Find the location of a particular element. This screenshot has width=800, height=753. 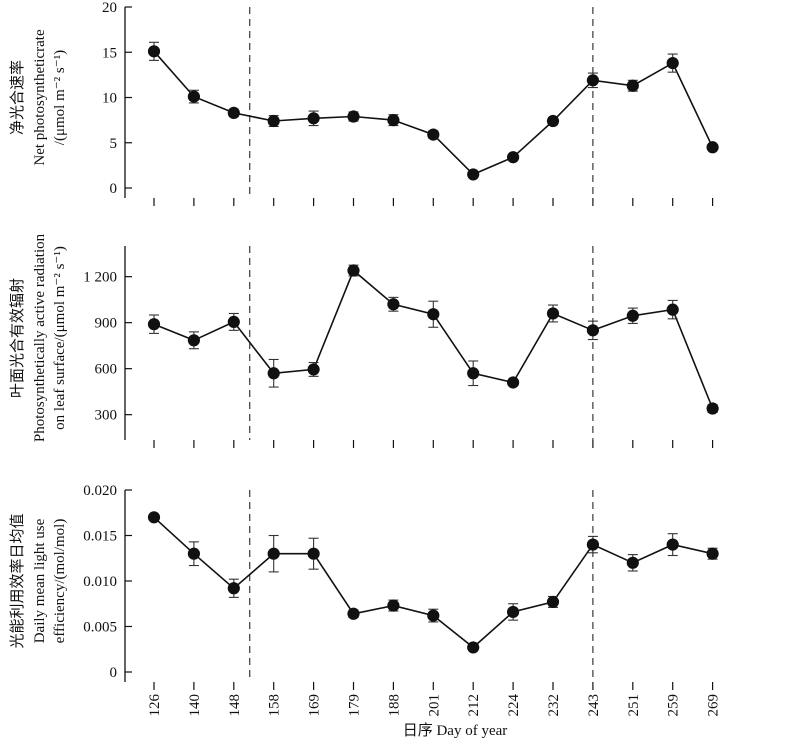

y-tick-label: 0.015 is located at coordinates (100, 537).